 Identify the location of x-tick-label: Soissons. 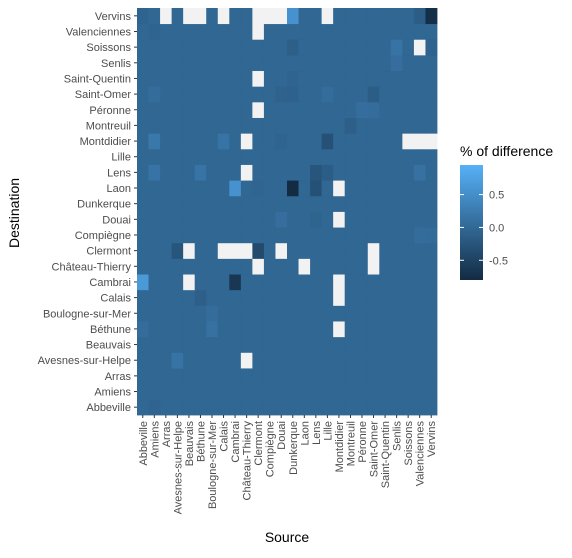
(409, 443).